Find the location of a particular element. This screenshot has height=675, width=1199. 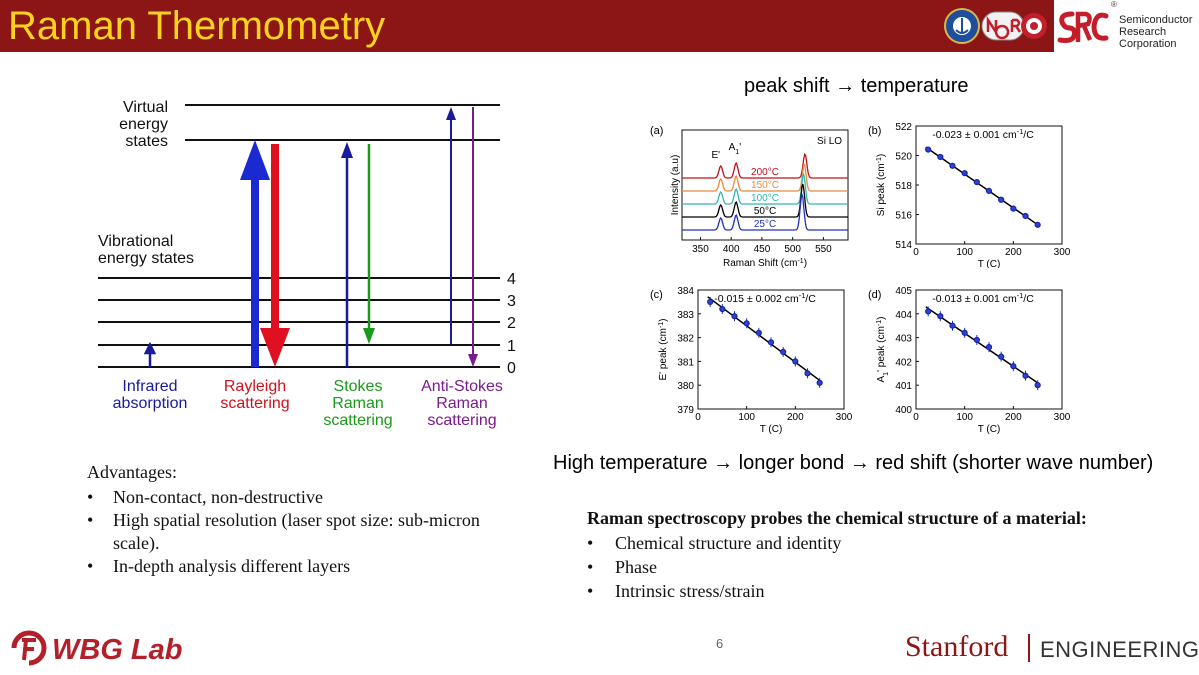

y-tick-label: 402 is located at coordinates (903, 362).